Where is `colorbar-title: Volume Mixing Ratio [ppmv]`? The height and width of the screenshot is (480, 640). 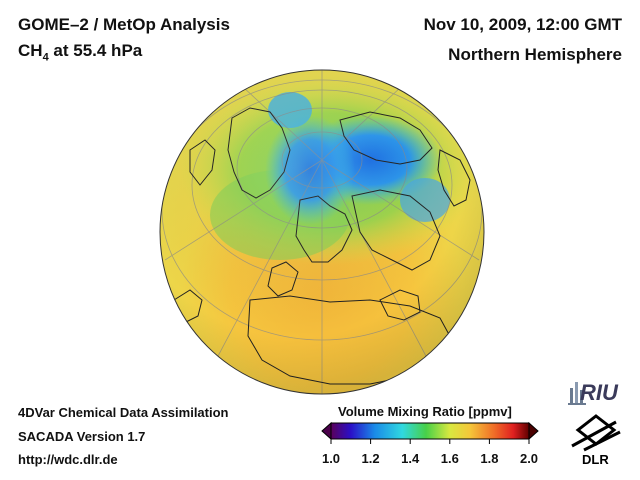 colorbar-title: Volume Mixing Ratio [ppmv] is located at coordinates (425, 411).